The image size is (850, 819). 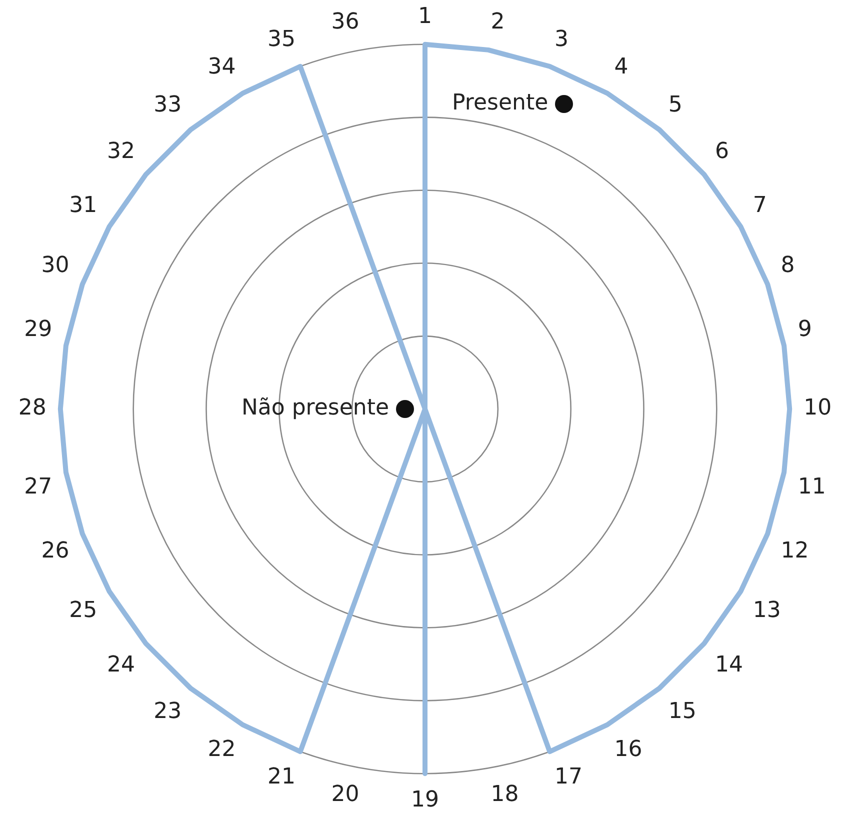 What do you see at coordinates (38, 487) in the screenshot?
I see `spoke-label: 27` at bounding box center [38, 487].